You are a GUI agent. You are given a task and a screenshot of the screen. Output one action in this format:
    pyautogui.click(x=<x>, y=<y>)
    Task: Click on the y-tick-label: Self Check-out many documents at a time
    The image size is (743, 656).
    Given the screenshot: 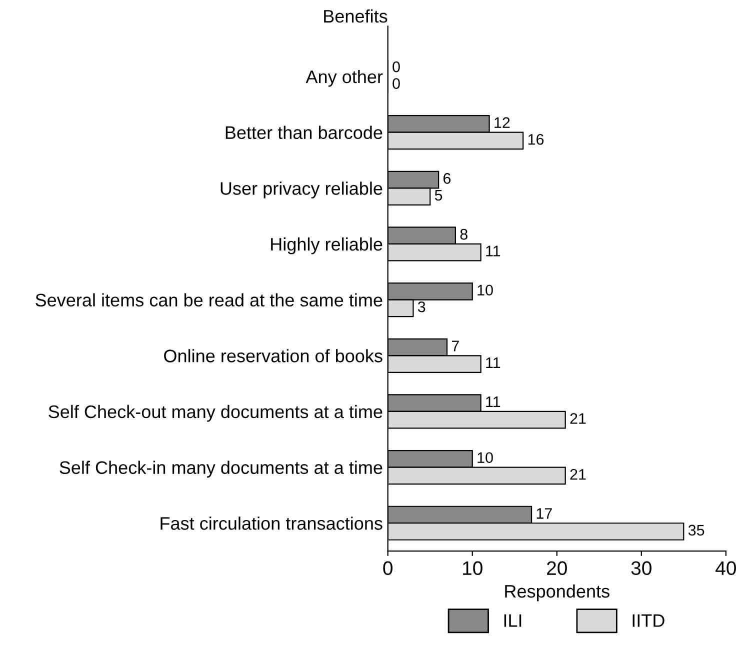 What is the action you would take?
    pyautogui.click(x=215, y=413)
    